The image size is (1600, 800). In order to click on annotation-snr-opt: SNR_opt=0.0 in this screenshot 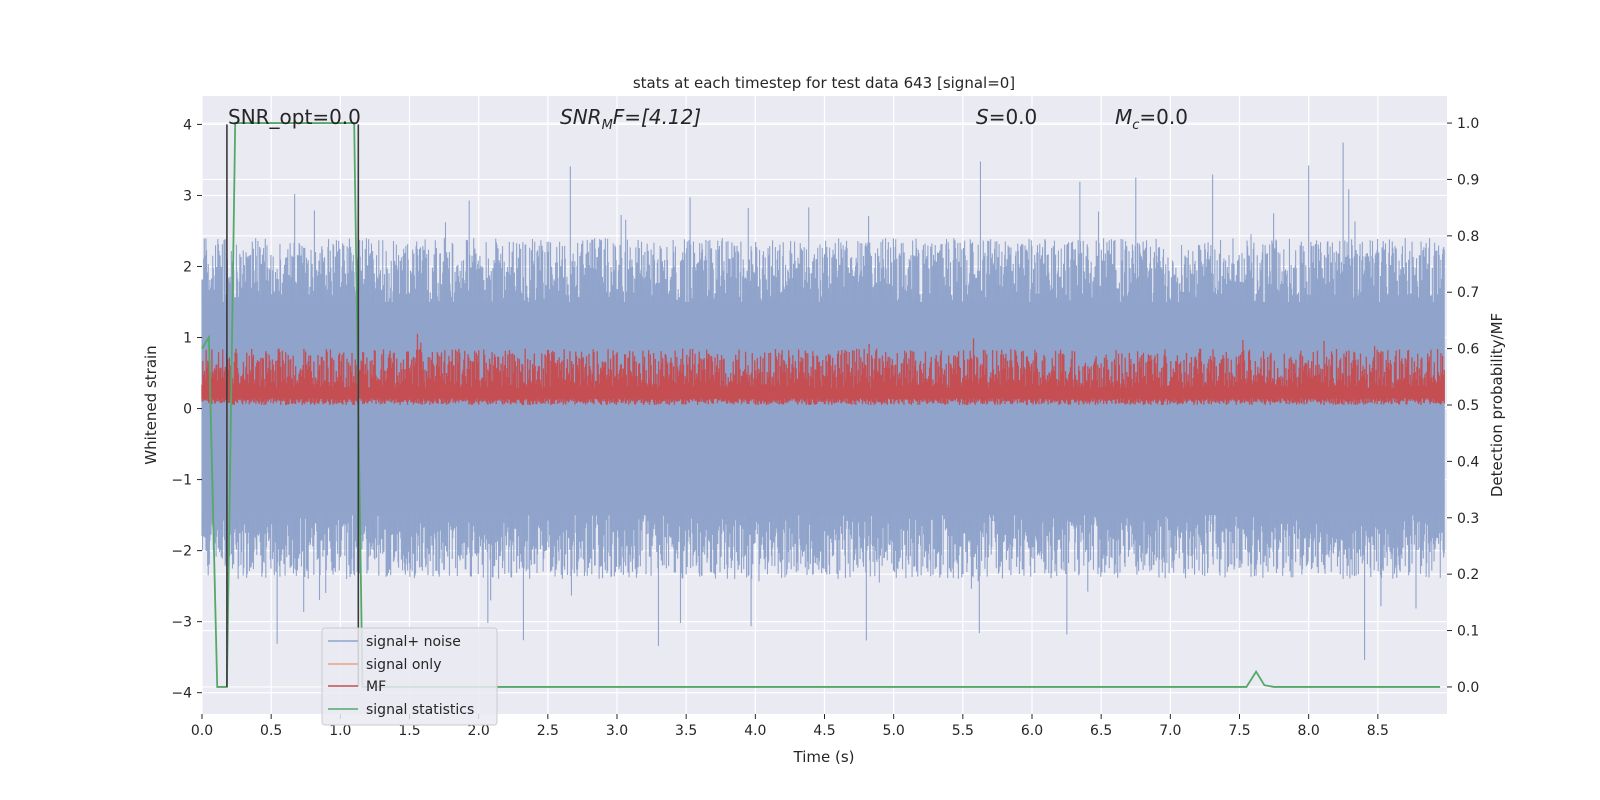, I will do `click(294, 117)`.